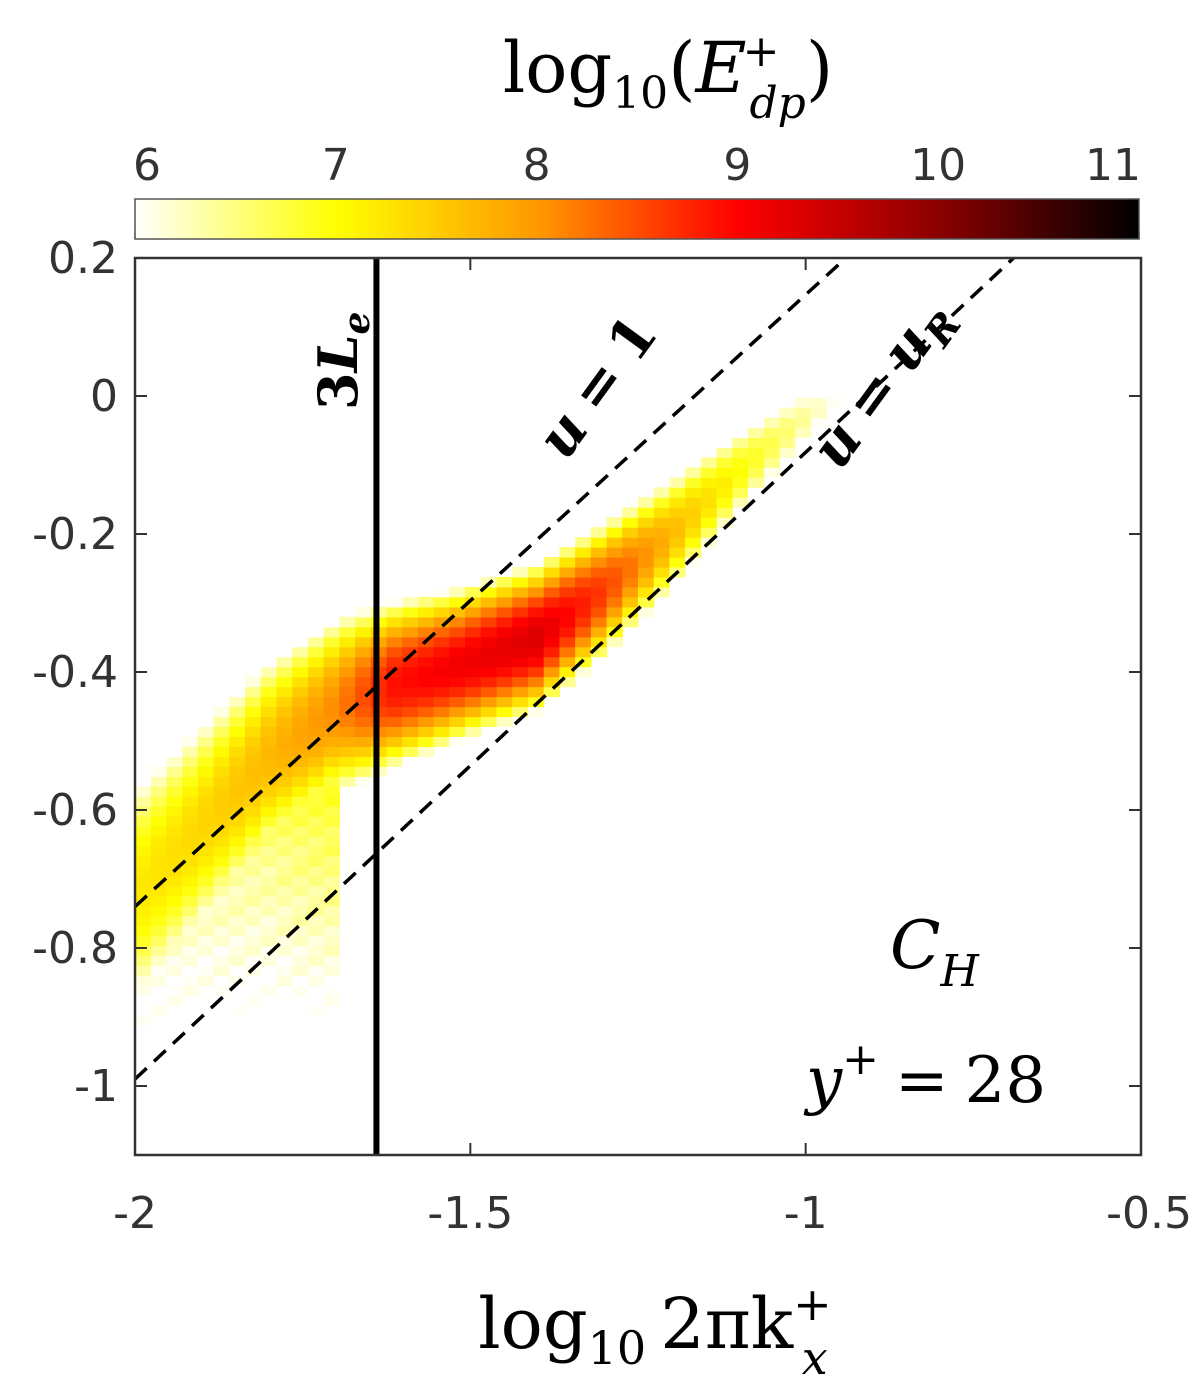 The height and width of the screenshot is (1376, 1196). What do you see at coordinates (75, 672) in the screenshot?
I see `y-tick-label: -0.4` at bounding box center [75, 672].